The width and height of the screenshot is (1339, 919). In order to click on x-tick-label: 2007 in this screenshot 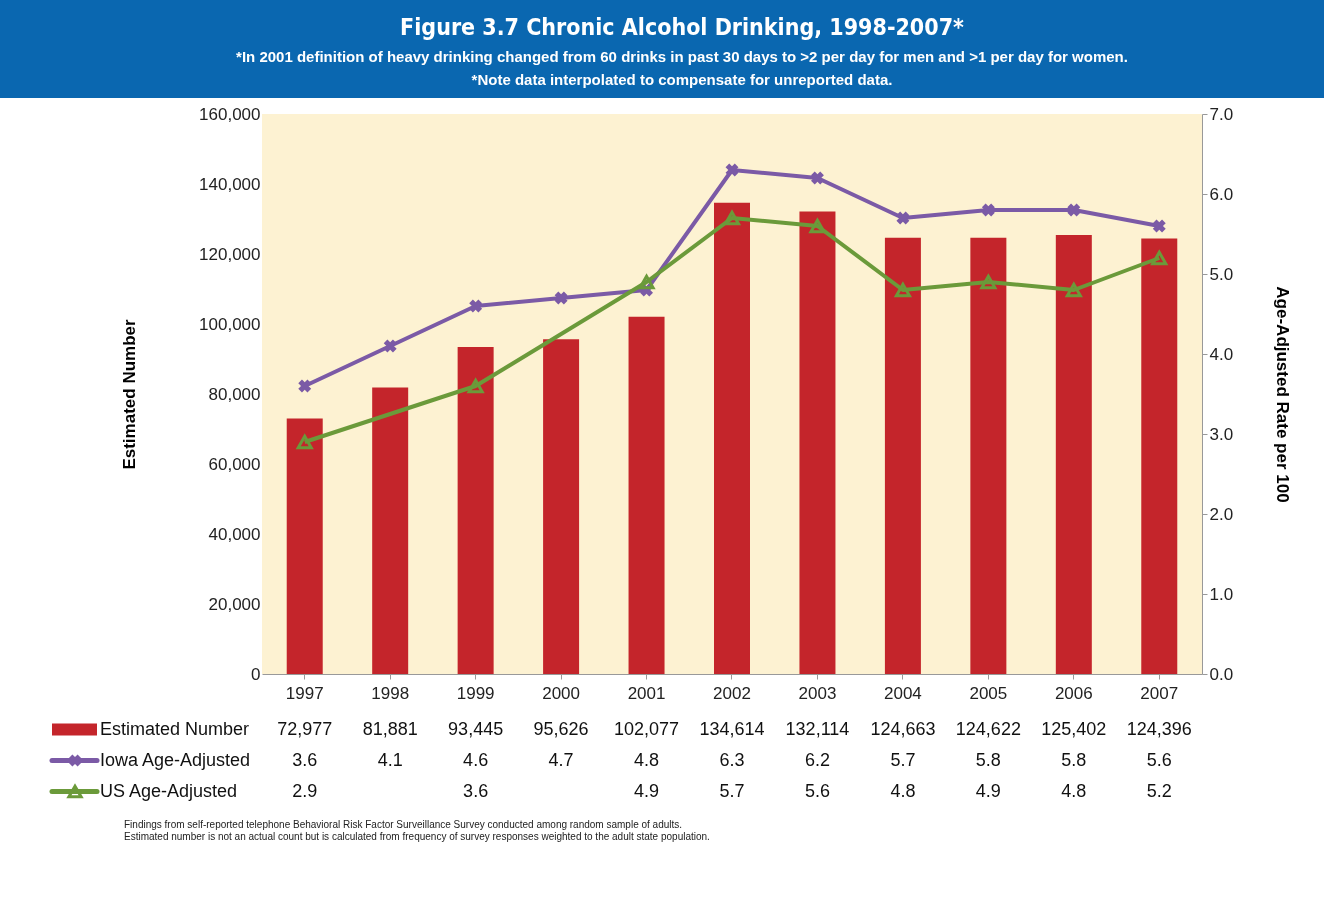, I will do `click(1159, 693)`.